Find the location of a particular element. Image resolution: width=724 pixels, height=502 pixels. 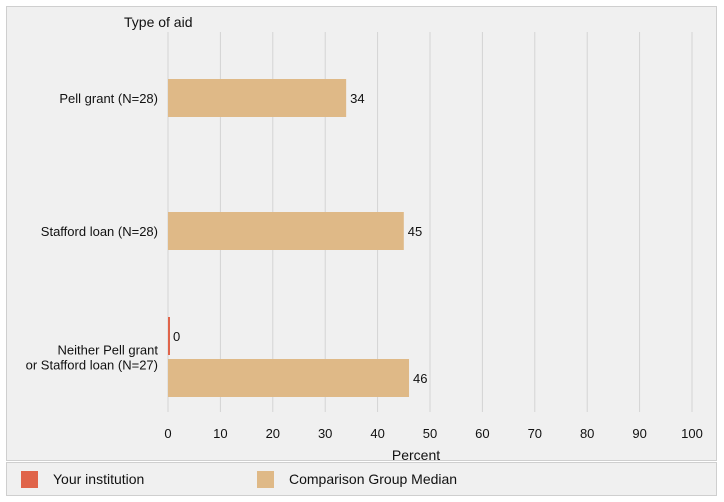

category-label: Neither Pell grant is located at coordinates (108, 350).